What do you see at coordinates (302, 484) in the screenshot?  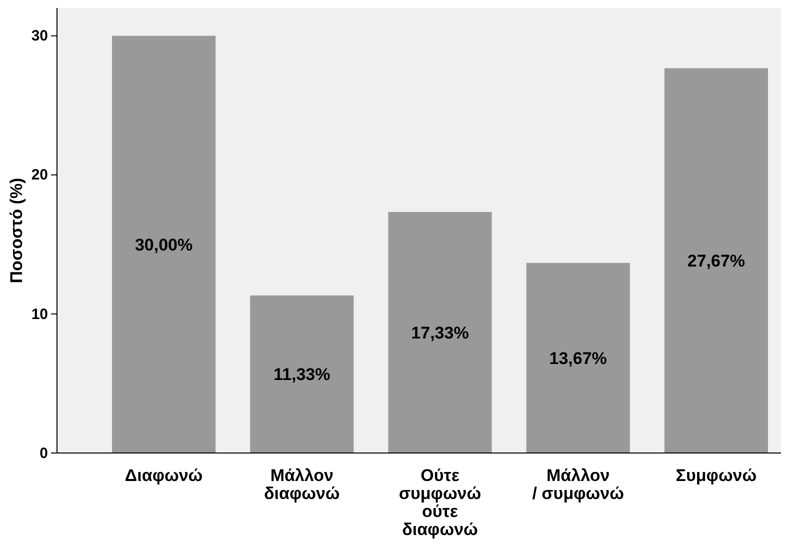 I see `x-tick-label: Μάλλον διαφωνώ` at bounding box center [302, 484].